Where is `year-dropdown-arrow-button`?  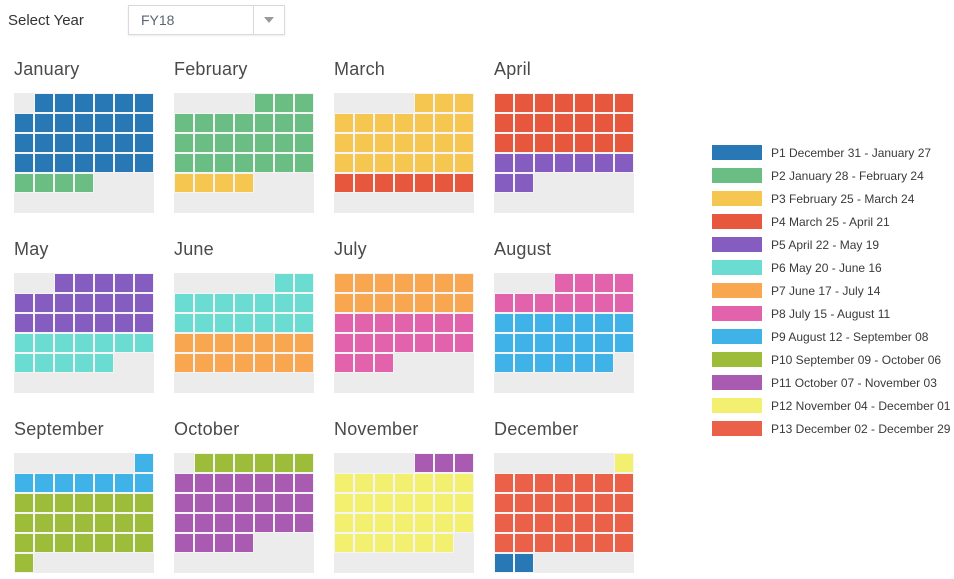
year-dropdown-arrow-button is located at coordinates (268, 20).